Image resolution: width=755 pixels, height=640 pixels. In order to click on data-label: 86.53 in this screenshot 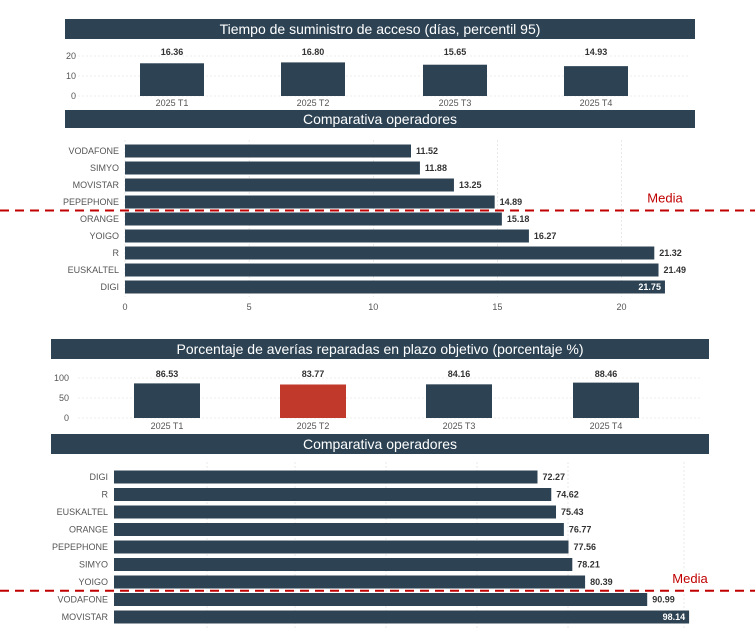, I will do `click(167, 374)`.